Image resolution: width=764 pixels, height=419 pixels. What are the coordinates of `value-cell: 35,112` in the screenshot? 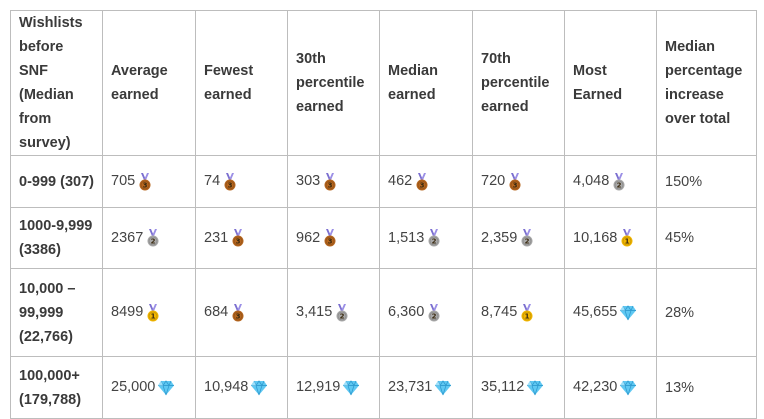 It's located at (518, 387).